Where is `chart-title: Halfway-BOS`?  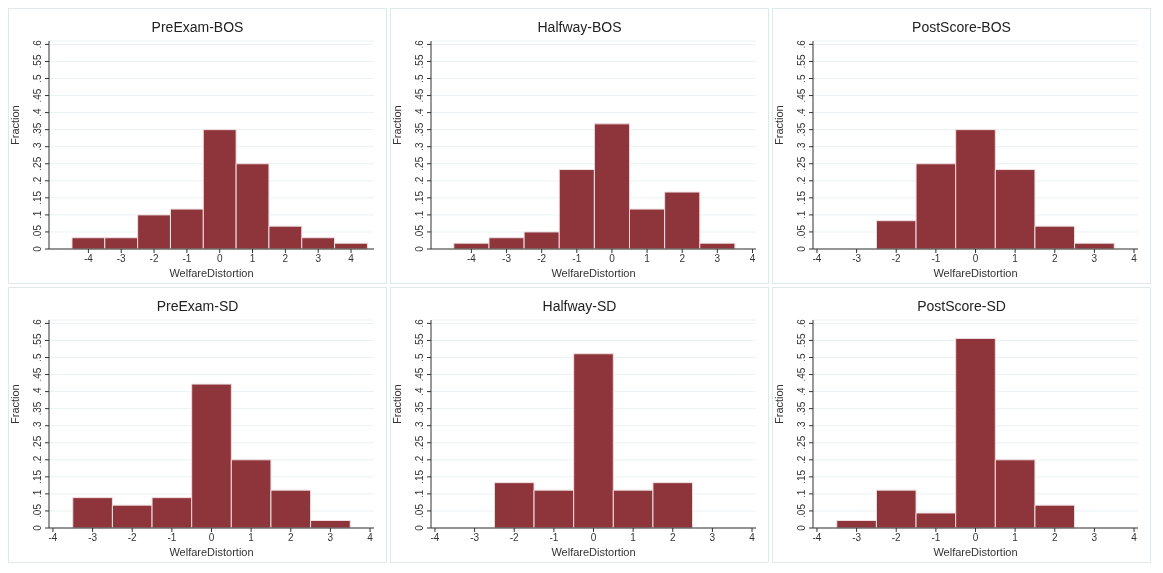 chart-title: Halfway-BOS is located at coordinates (579, 27).